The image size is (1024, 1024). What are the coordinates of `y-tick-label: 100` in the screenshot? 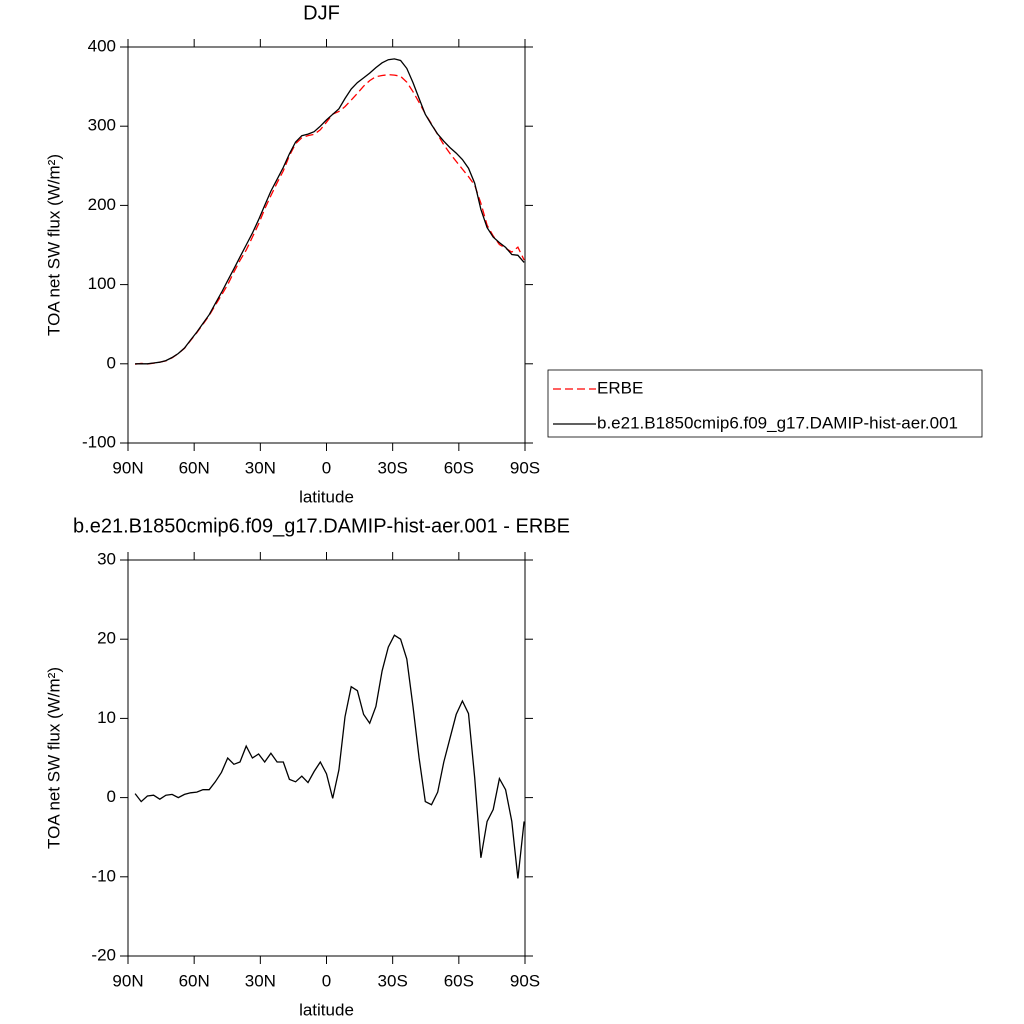 It's located at (102, 283).